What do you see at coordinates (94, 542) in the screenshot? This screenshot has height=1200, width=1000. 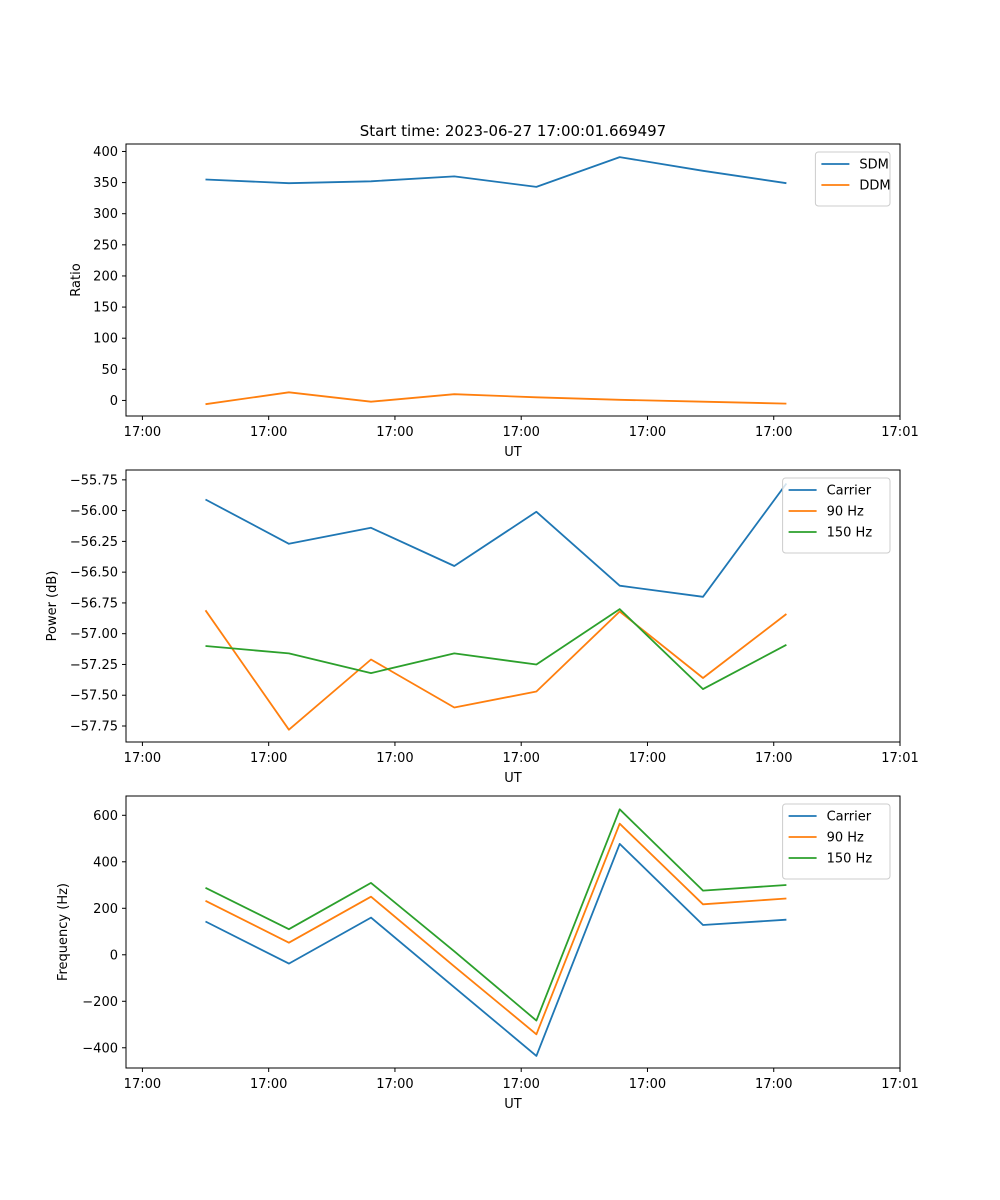 I see `y-tick-label: −56.25` at bounding box center [94, 542].